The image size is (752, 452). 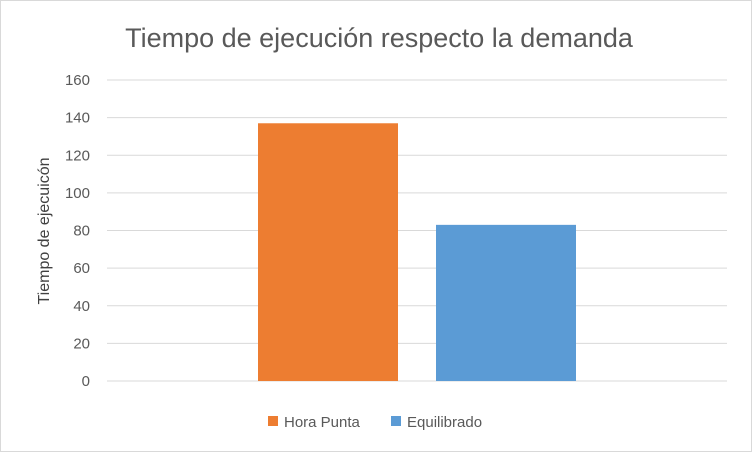 What do you see at coordinates (328, 252) in the screenshot?
I see `bar-hora-punta` at bounding box center [328, 252].